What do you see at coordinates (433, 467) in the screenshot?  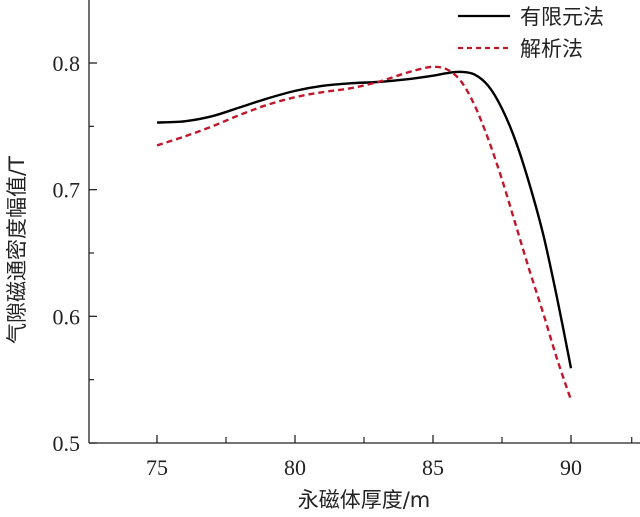 I see `x-tick-label: 85` at bounding box center [433, 467].